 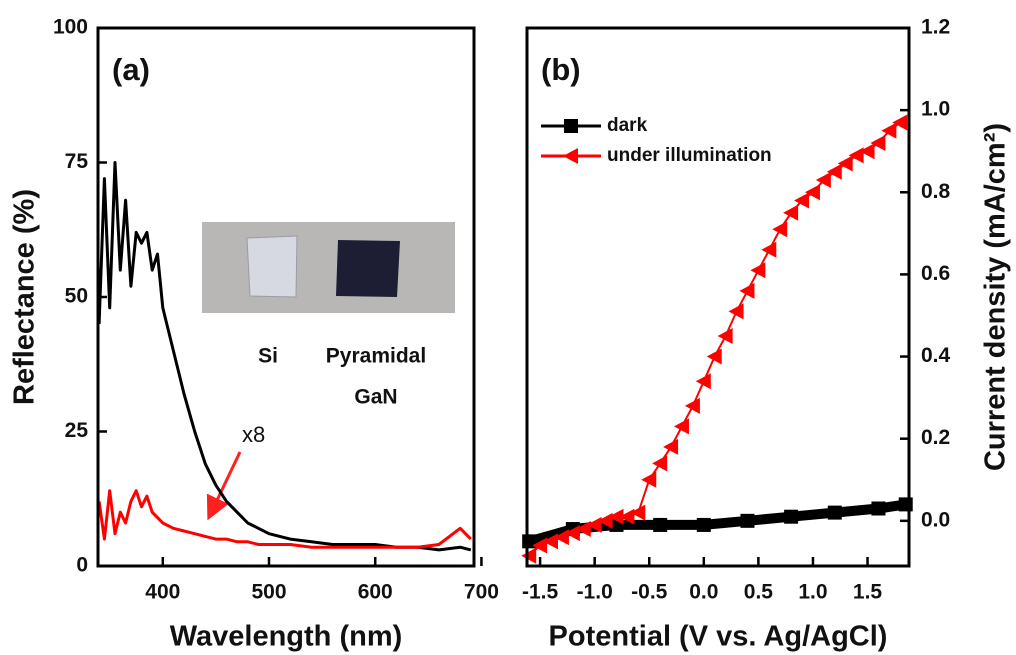 What do you see at coordinates (224, 486) in the screenshot?
I see `arrow` at bounding box center [224, 486].